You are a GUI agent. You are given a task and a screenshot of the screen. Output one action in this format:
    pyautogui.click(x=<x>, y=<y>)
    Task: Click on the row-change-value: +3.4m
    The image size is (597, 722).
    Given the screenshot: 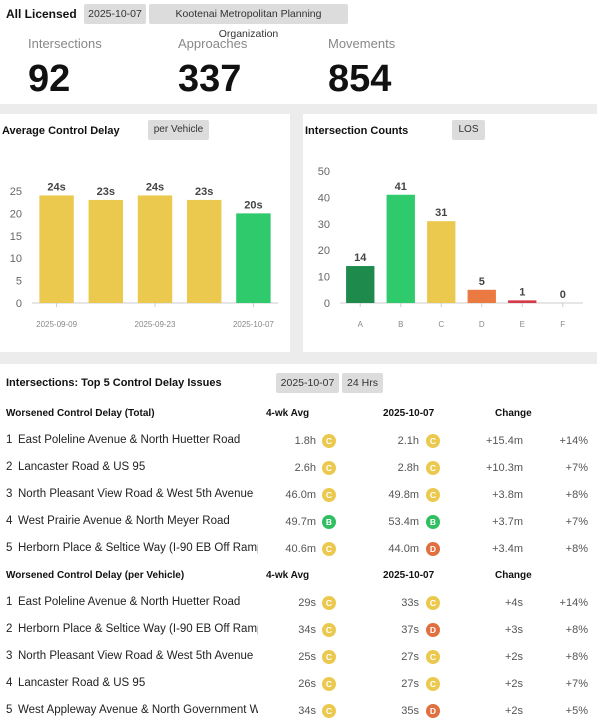 What is the action you would take?
    pyautogui.click(x=507, y=549)
    